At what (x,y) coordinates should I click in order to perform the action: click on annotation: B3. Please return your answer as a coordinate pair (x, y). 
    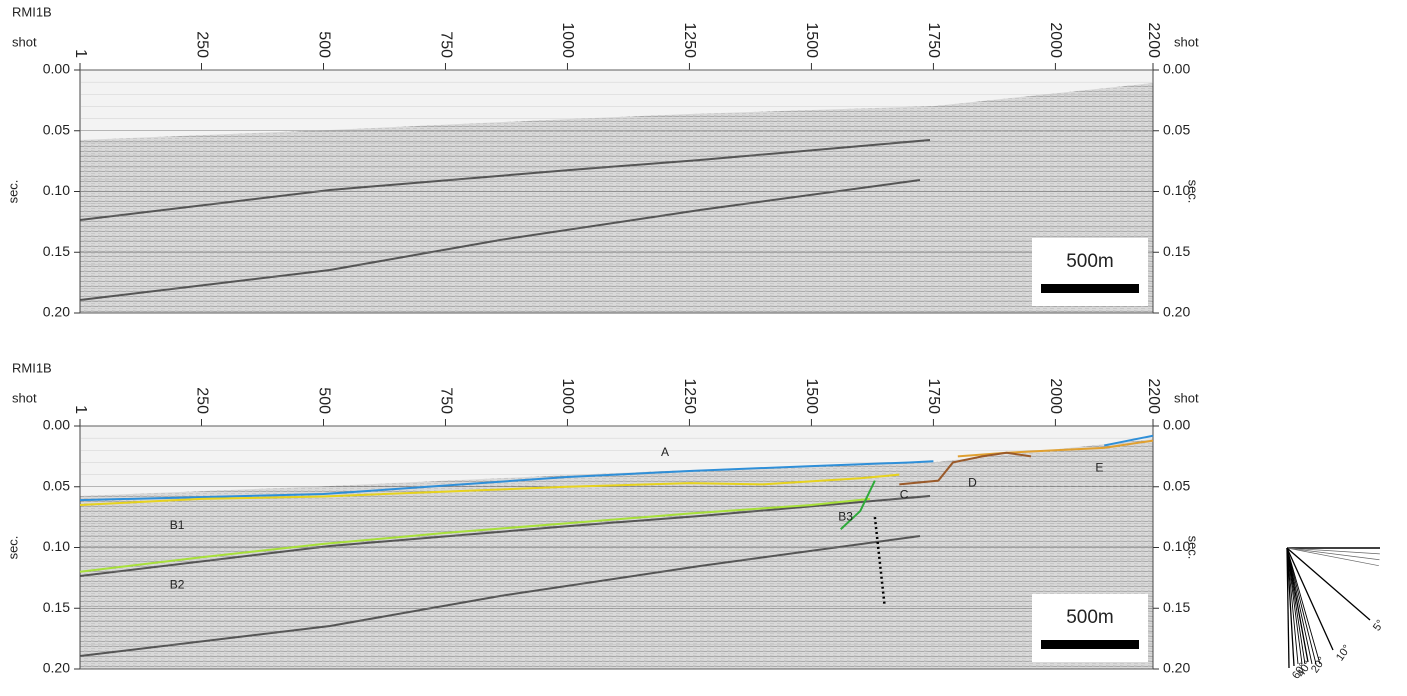
    Looking at the image, I should click on (845, 516).